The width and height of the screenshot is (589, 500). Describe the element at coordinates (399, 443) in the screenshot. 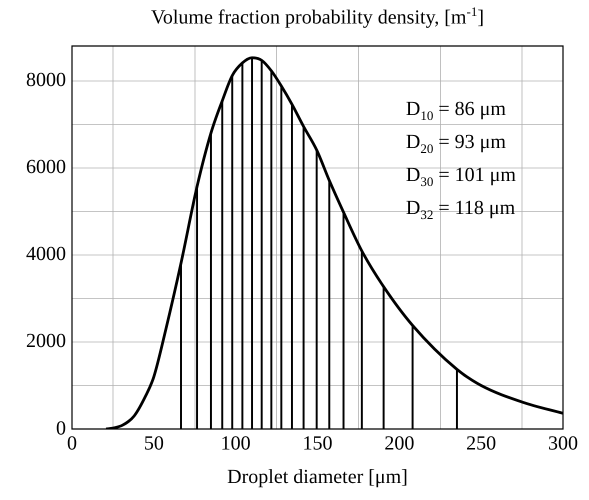

I see `x-tick-label: 200` at that location.